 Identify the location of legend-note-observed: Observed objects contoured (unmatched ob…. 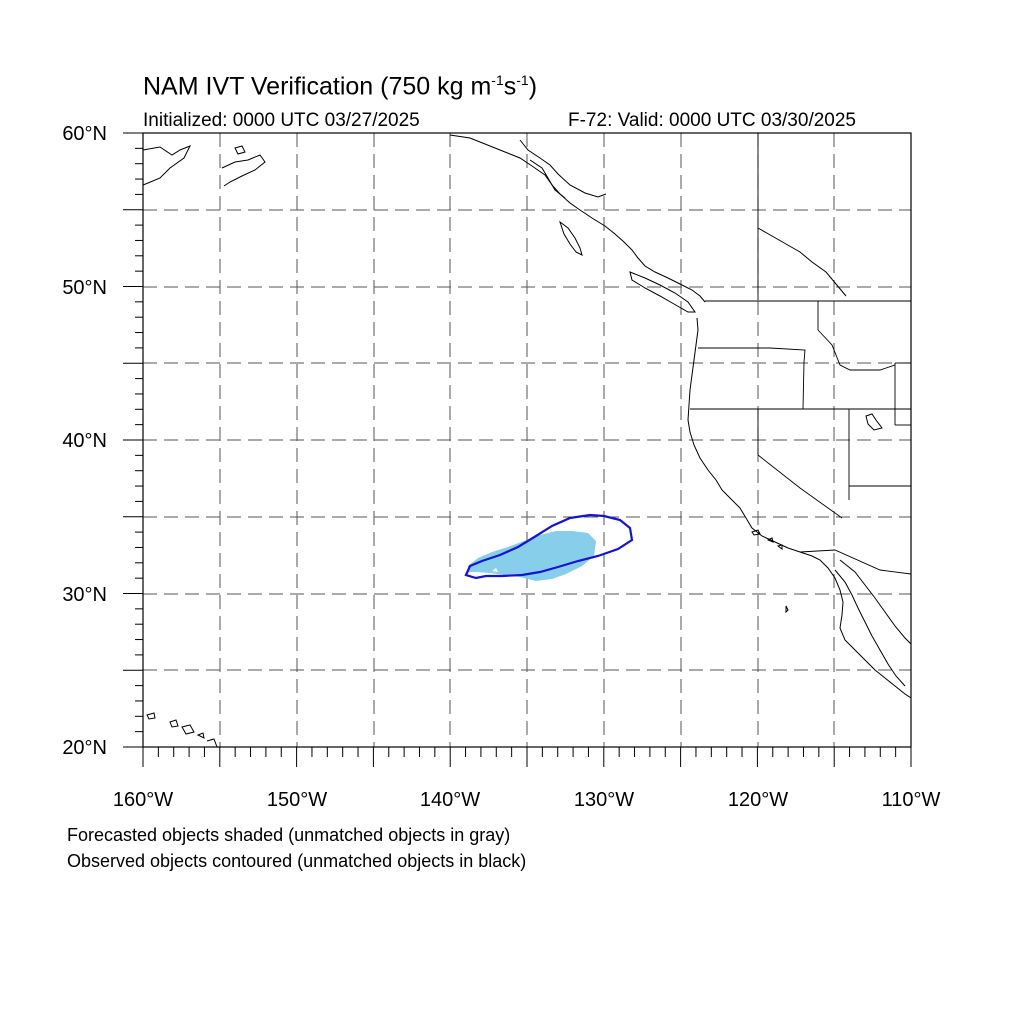
(297, 861).